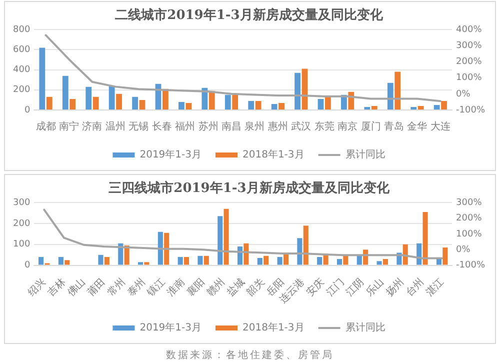 The width and height of the screenshot is (500, 362). What do you see at coordinates (370, 126) in the screenshot?
I see `x-tick-label: 厦门` at bounding box center [370, 126].